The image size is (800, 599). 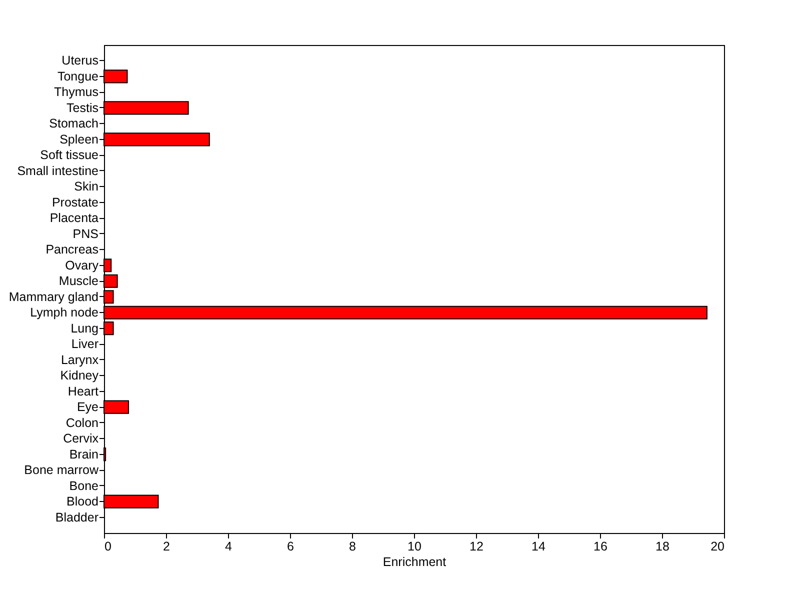 What do you see at coordinates (82, 265) in the screenshot?
I see `y-tick-label: Ovary` at bounding box center [82, 265].